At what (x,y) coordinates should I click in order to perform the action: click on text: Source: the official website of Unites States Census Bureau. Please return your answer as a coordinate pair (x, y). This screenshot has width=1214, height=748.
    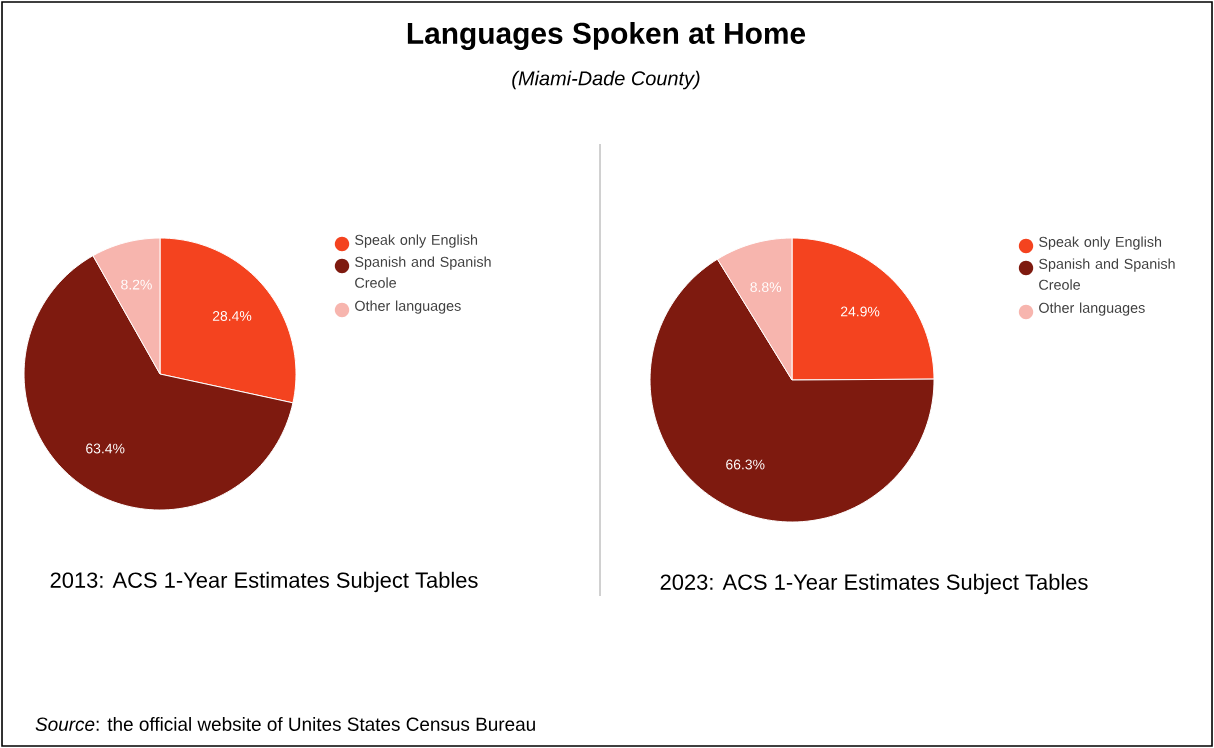
    Looking at the image, I should click on (285, 724).